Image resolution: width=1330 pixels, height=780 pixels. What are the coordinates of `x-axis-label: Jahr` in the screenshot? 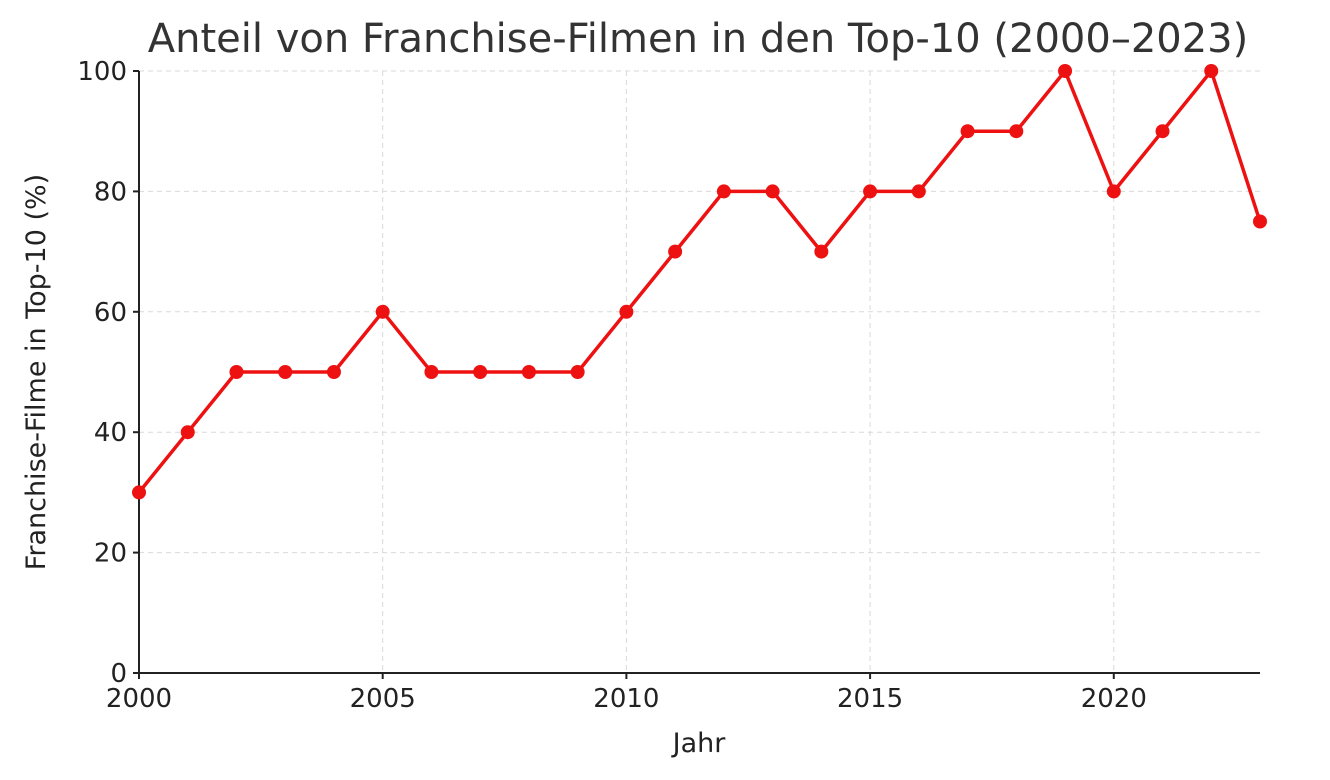 It's located at (699, 743).